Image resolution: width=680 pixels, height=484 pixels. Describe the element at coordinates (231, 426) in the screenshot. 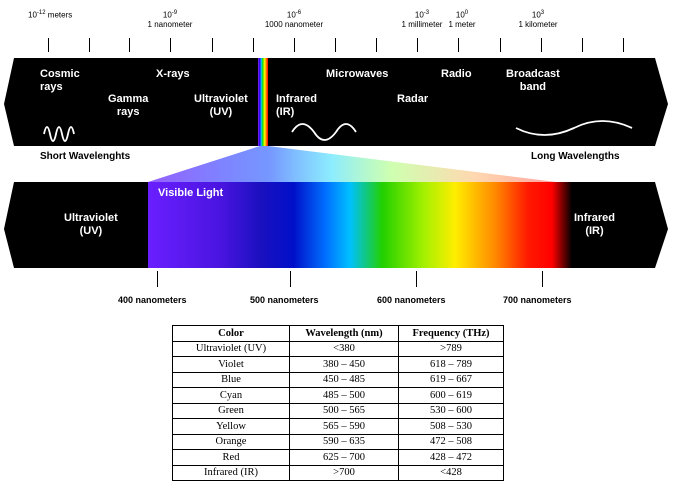

I see `cell-color: Yellow` at that location.